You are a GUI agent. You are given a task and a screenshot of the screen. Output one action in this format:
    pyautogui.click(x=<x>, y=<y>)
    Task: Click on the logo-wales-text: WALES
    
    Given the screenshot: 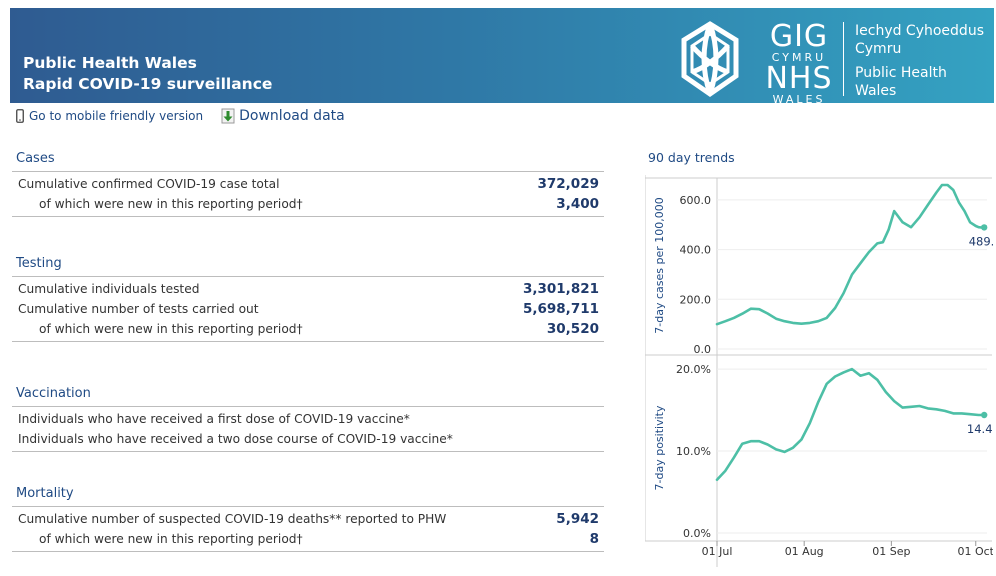 What is the action you would take?
    pyautogui.click(x=799, y=99)
    